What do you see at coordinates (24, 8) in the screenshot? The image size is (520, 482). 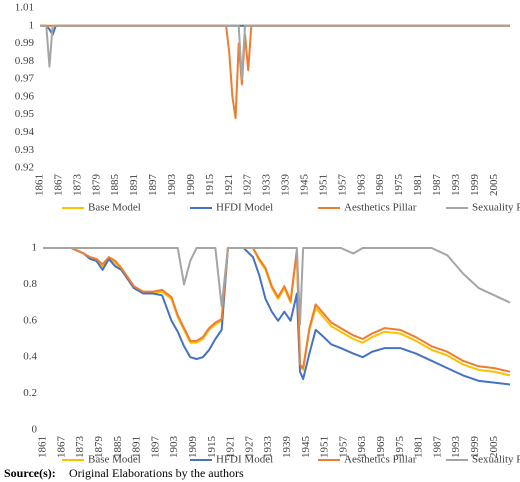 I see `y-tick-label: 1.01` at bounding box center [24, 8].